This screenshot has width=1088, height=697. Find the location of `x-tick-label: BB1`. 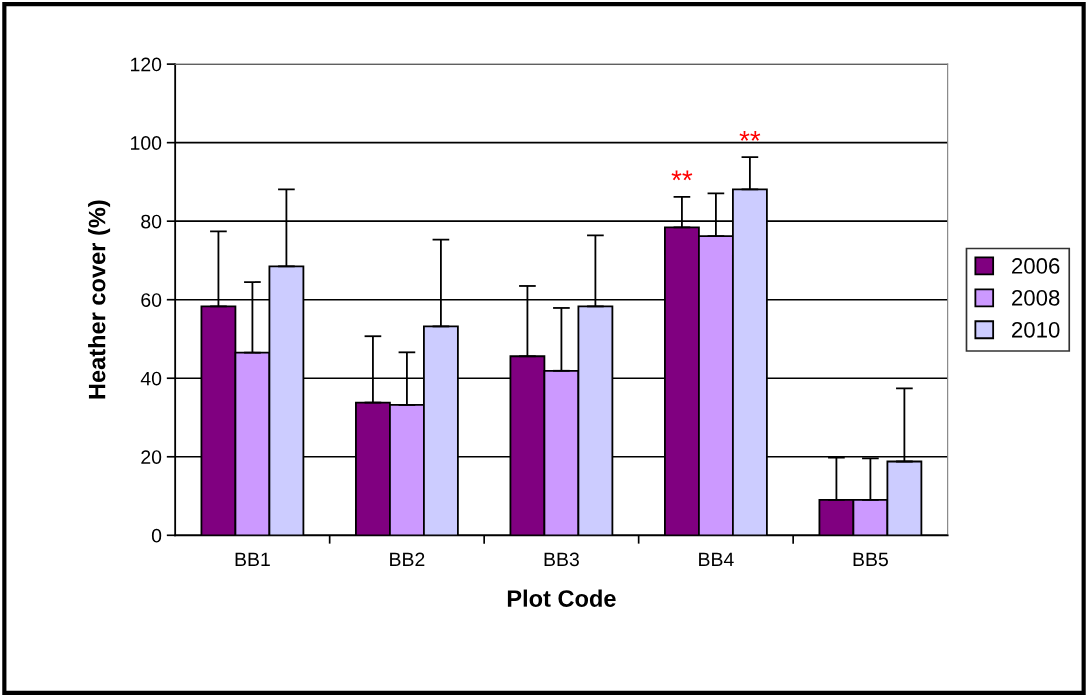

x-tick-label: BB1 is located at coordinates (252, 559).